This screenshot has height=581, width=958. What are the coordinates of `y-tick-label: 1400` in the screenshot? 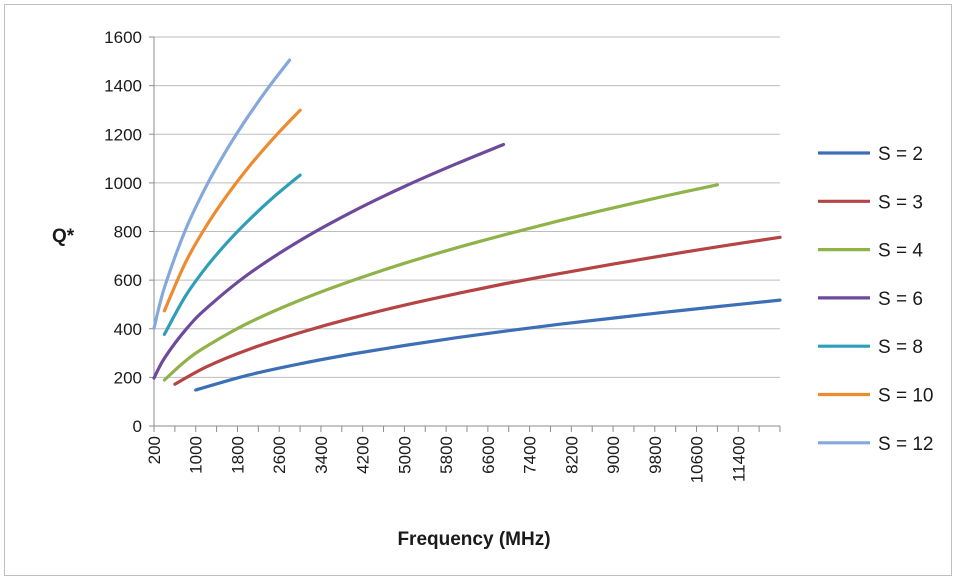 It's located at (123, 86).